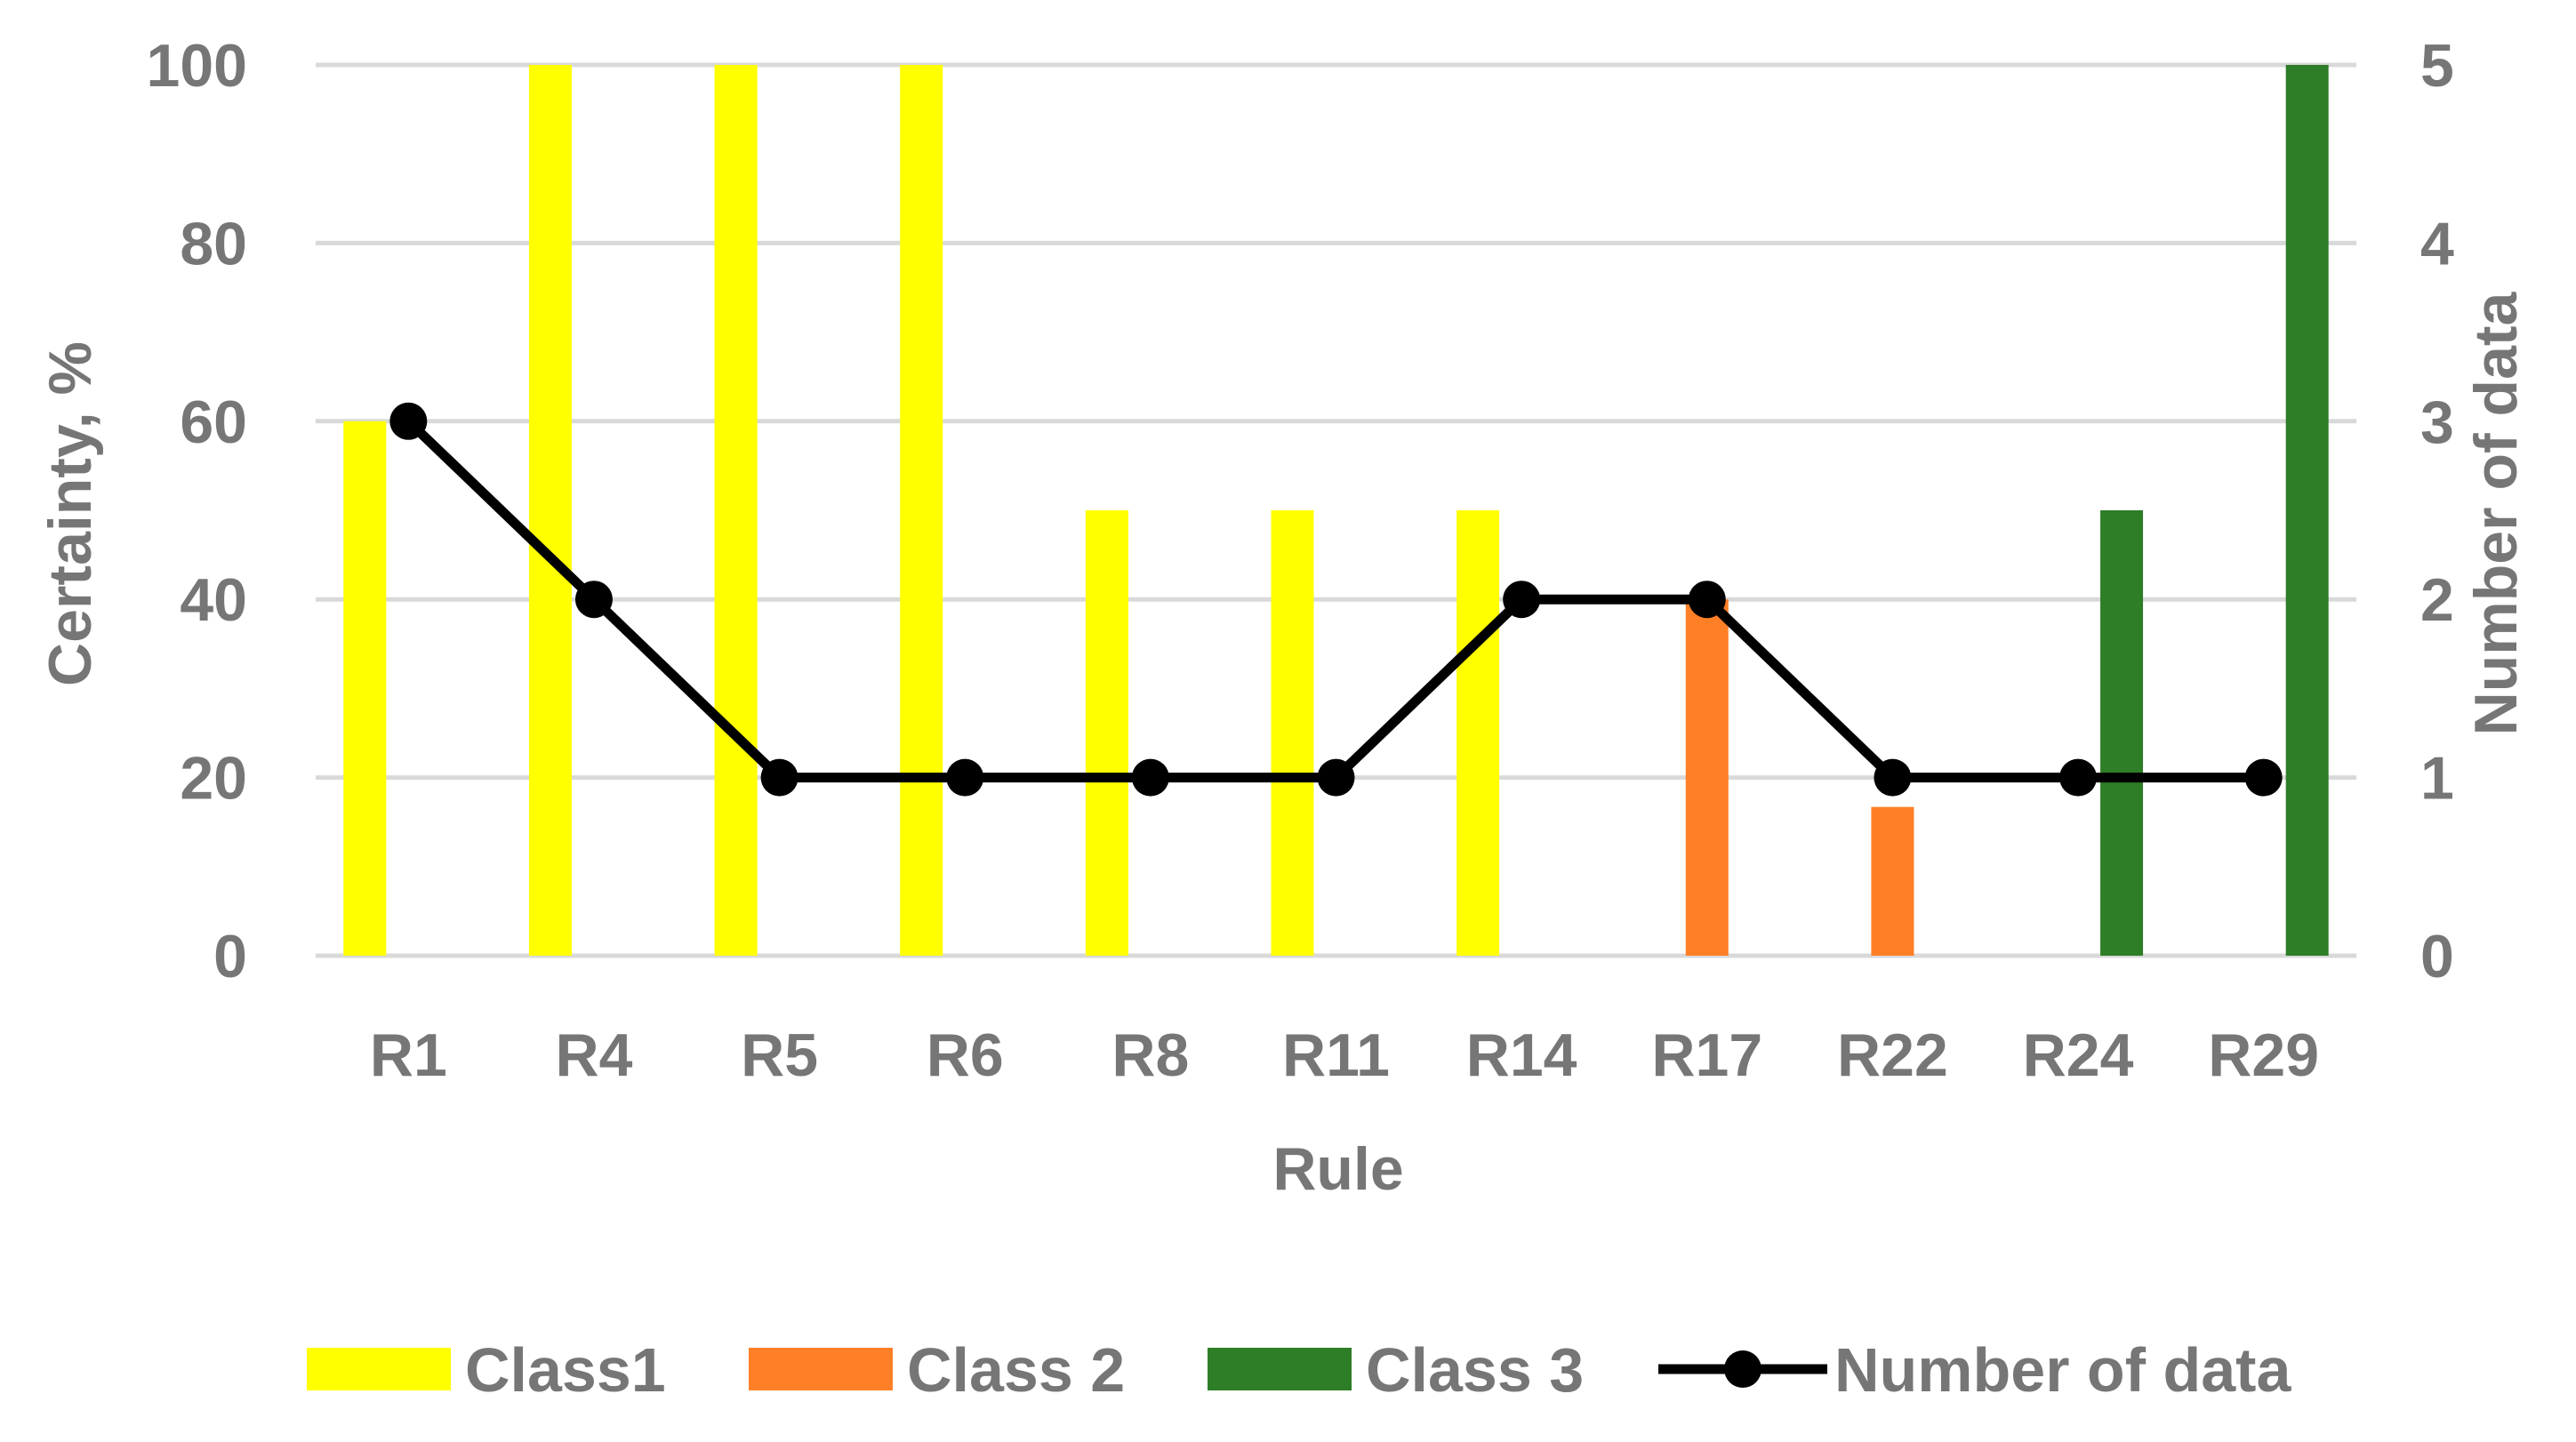 The width and height of the screenshot is (2576, 1442). I want to click on y-tick-label: 100, so click(197, 66).